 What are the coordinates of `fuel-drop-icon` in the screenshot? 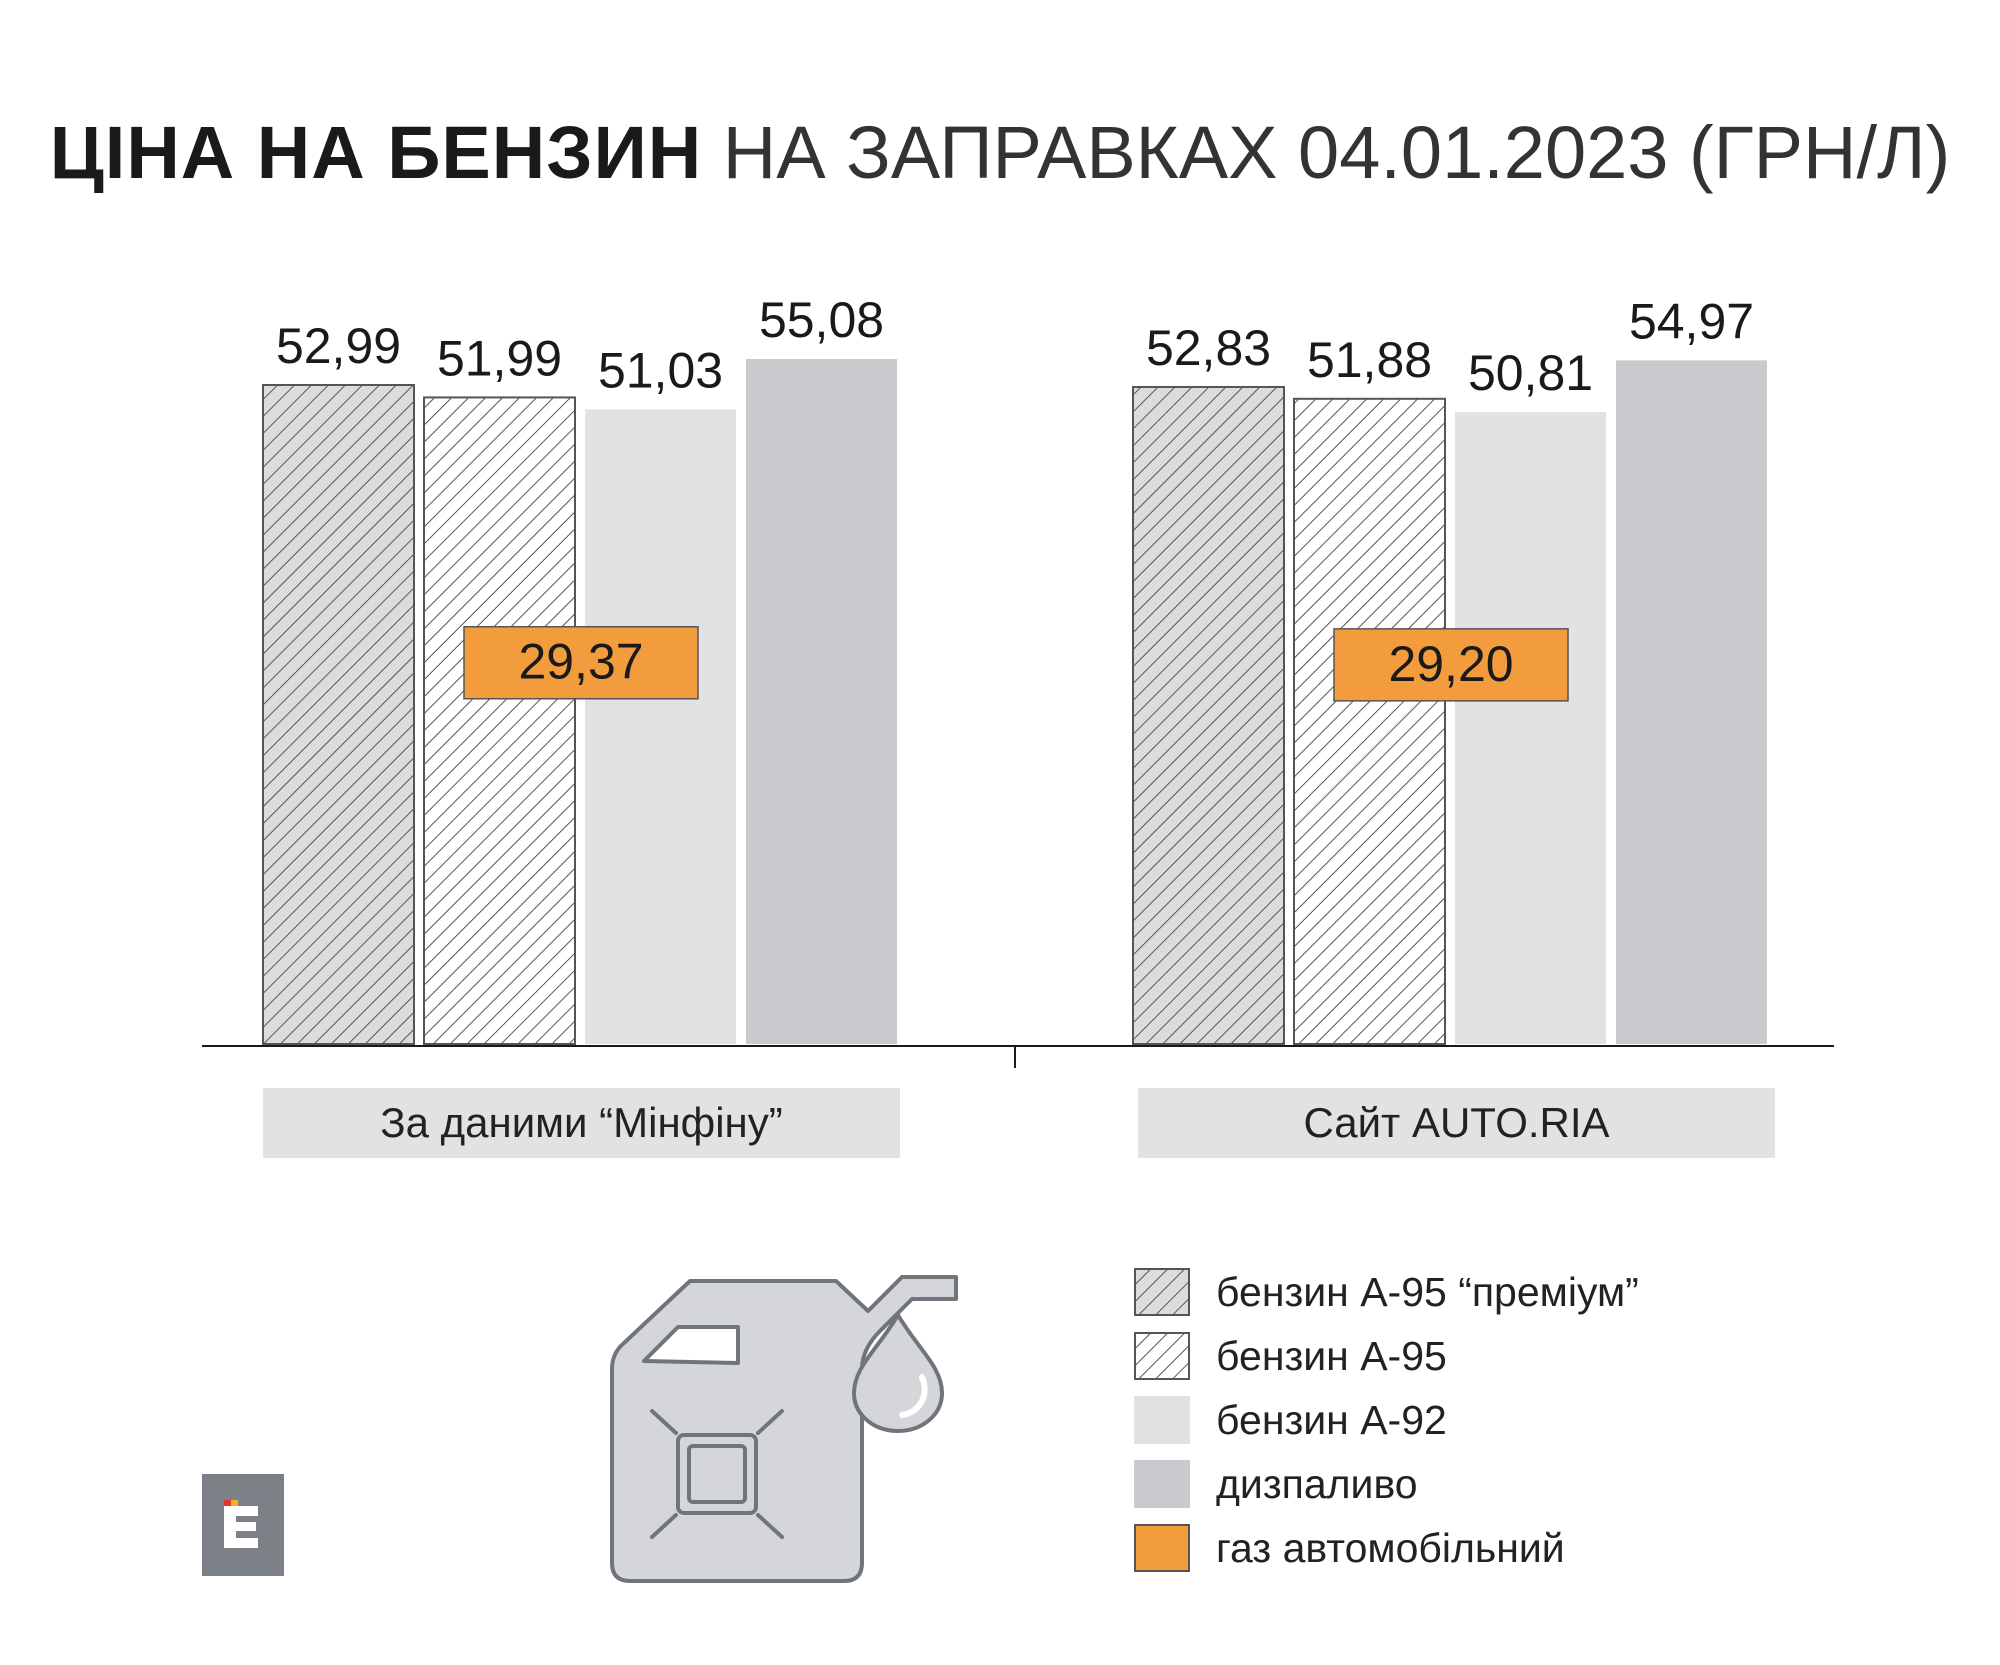 It's located at (898, 1373).